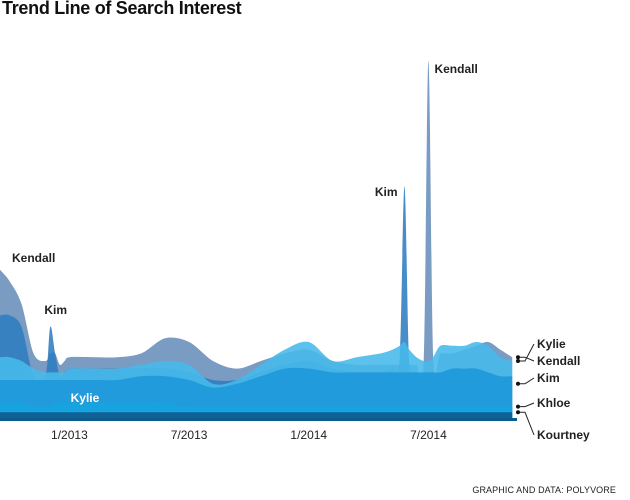  Describe the element at coordinates (308, 435) in the screenshot. I see `x-tick-label: 1/2014` at that location.